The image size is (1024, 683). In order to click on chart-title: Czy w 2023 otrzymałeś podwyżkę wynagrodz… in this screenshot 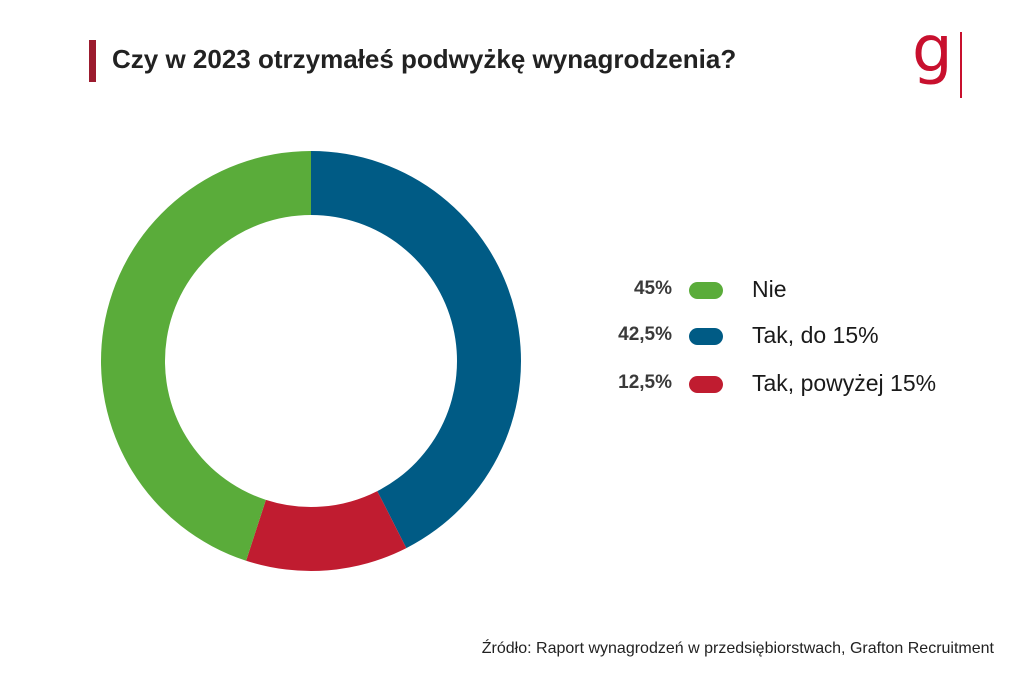, I will do `click(424, 59)`.